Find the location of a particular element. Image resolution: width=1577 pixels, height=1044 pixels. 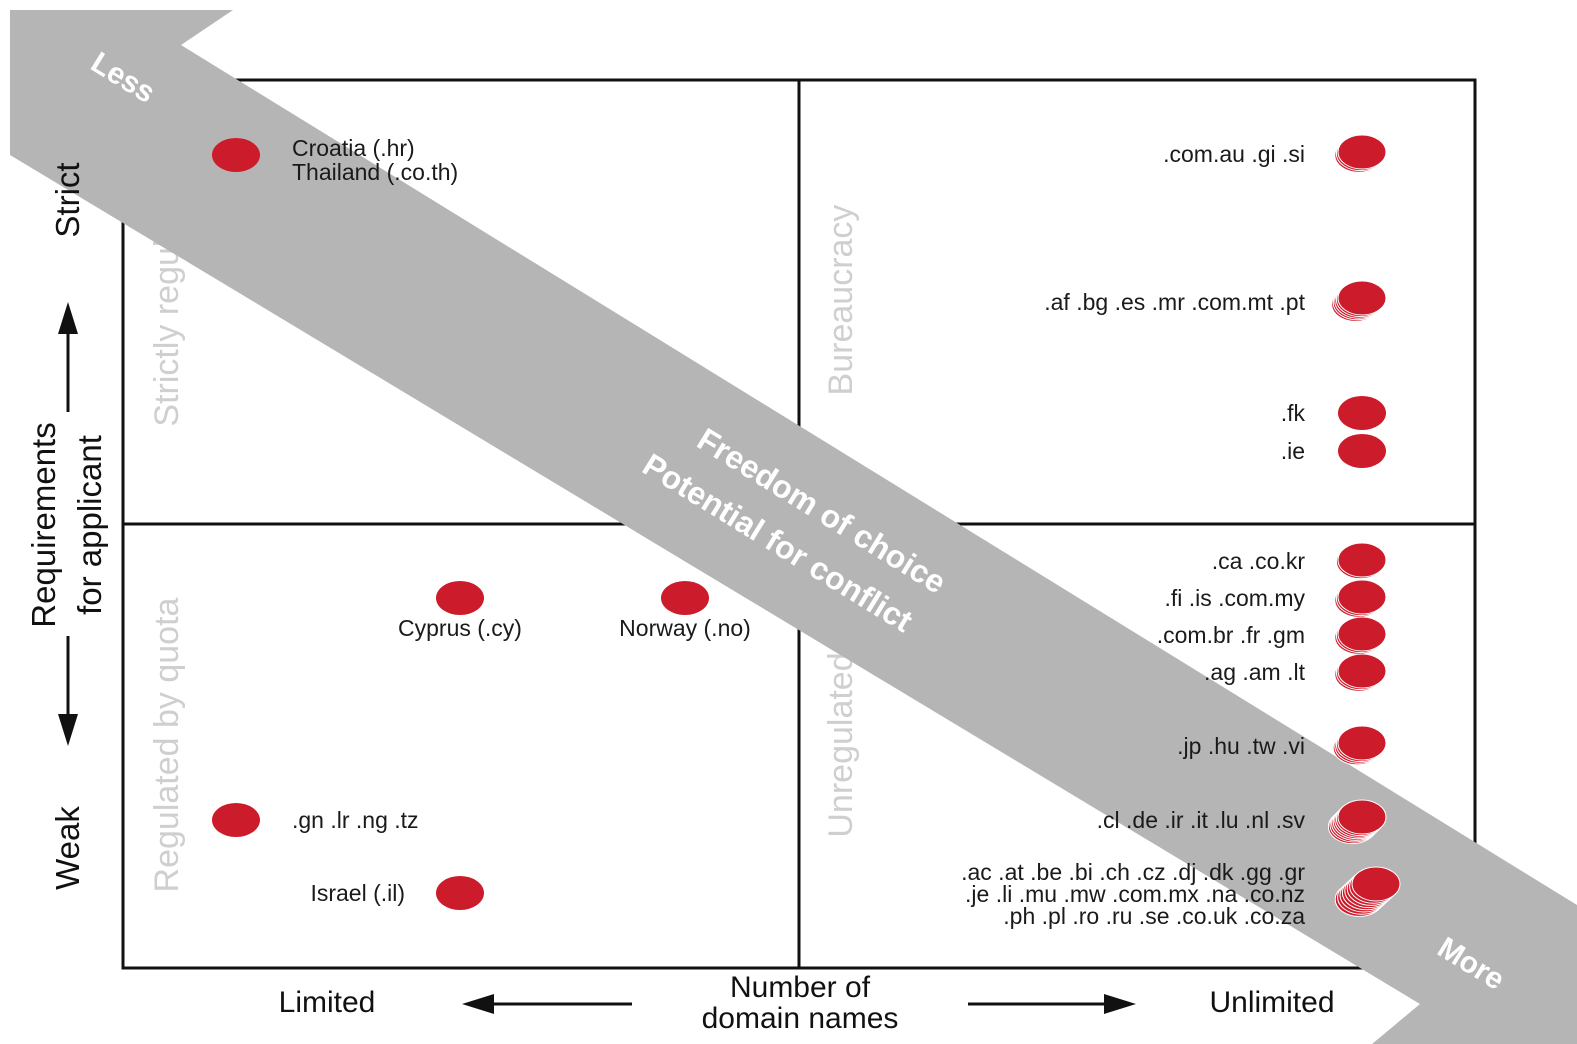

dot-af-group-disc is located at coordinates (1362, 298).